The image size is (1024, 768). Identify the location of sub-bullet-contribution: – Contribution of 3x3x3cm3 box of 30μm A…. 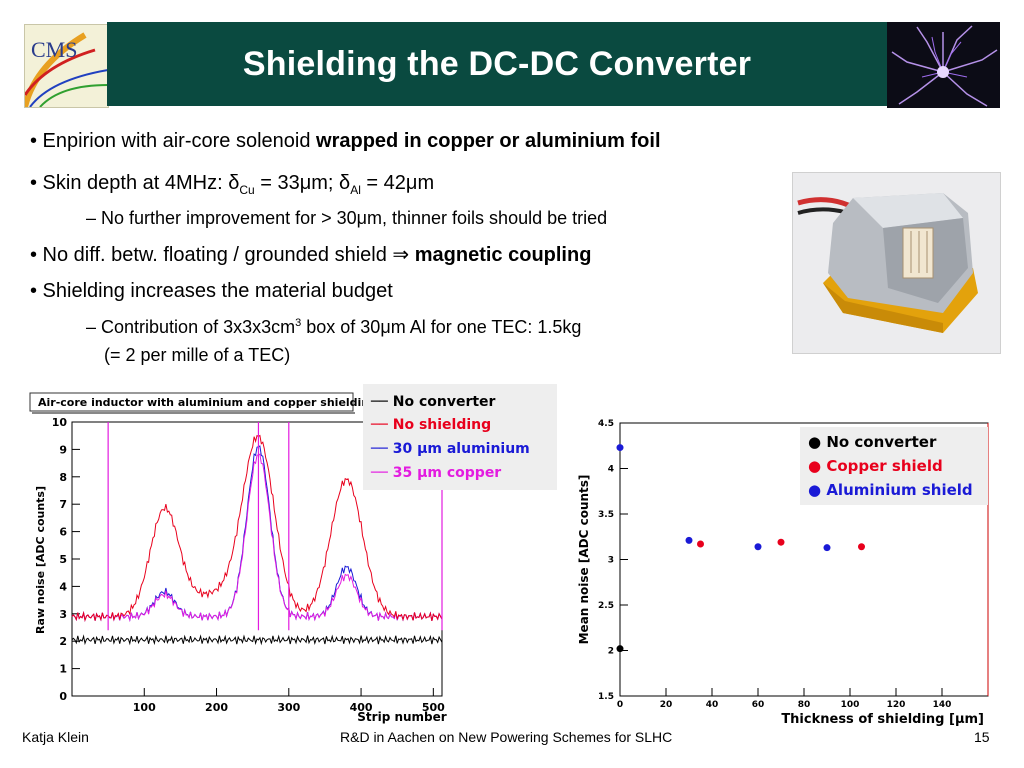
(333, 327).